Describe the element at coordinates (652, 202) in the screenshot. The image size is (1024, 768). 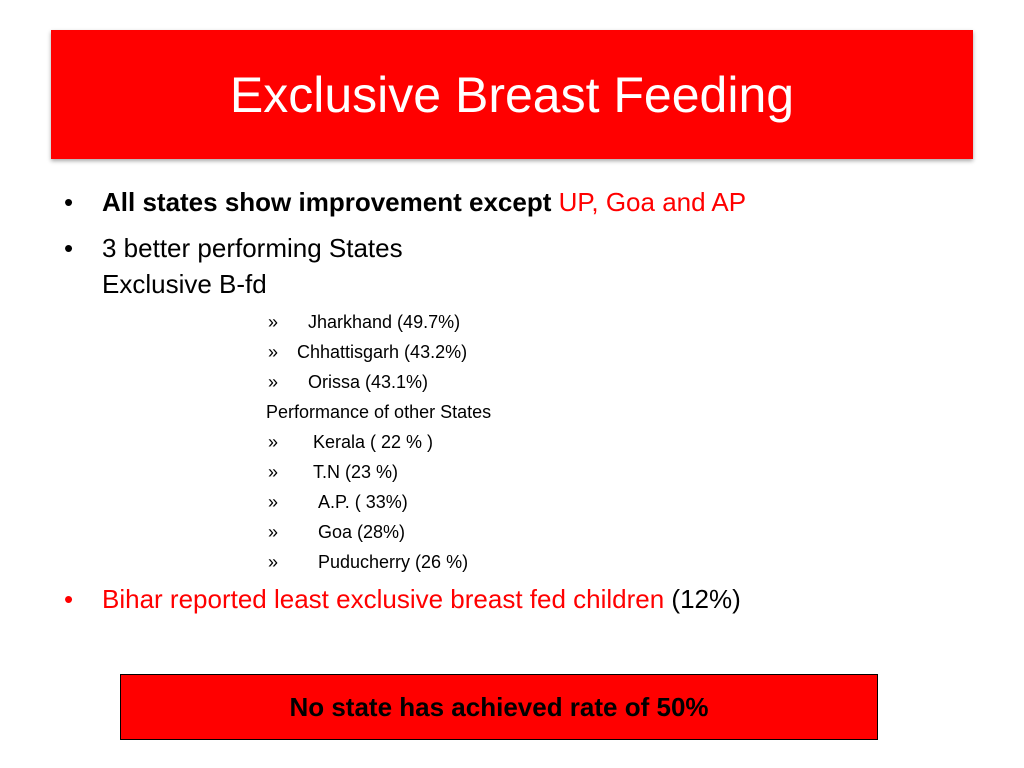
I see `bullet-red-text: UP, Goa and AP` at that location.